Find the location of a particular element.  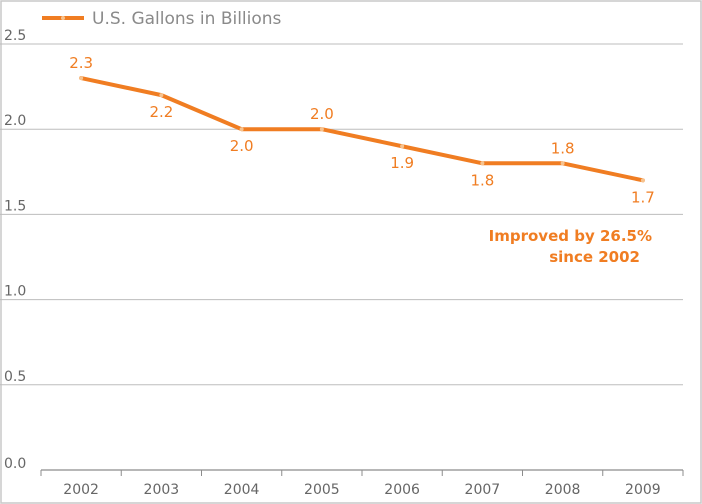

x-tick-label: 2002 is located at coordinates (81, 490).